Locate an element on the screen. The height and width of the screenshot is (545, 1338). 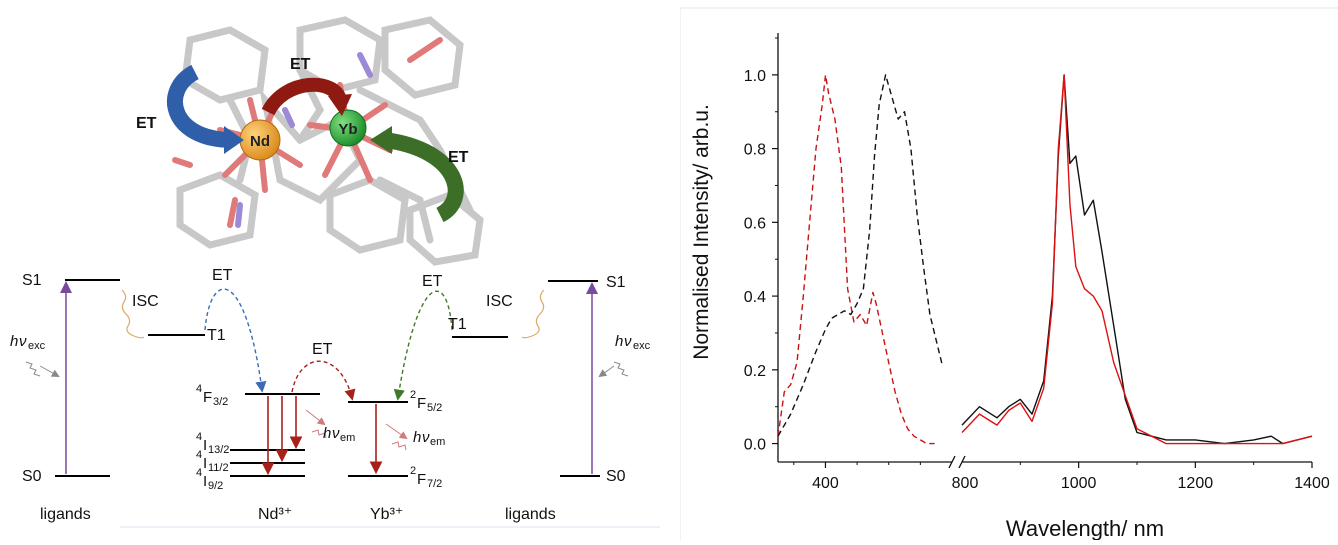
isc-wave-left is located at coordinates (133, 314).